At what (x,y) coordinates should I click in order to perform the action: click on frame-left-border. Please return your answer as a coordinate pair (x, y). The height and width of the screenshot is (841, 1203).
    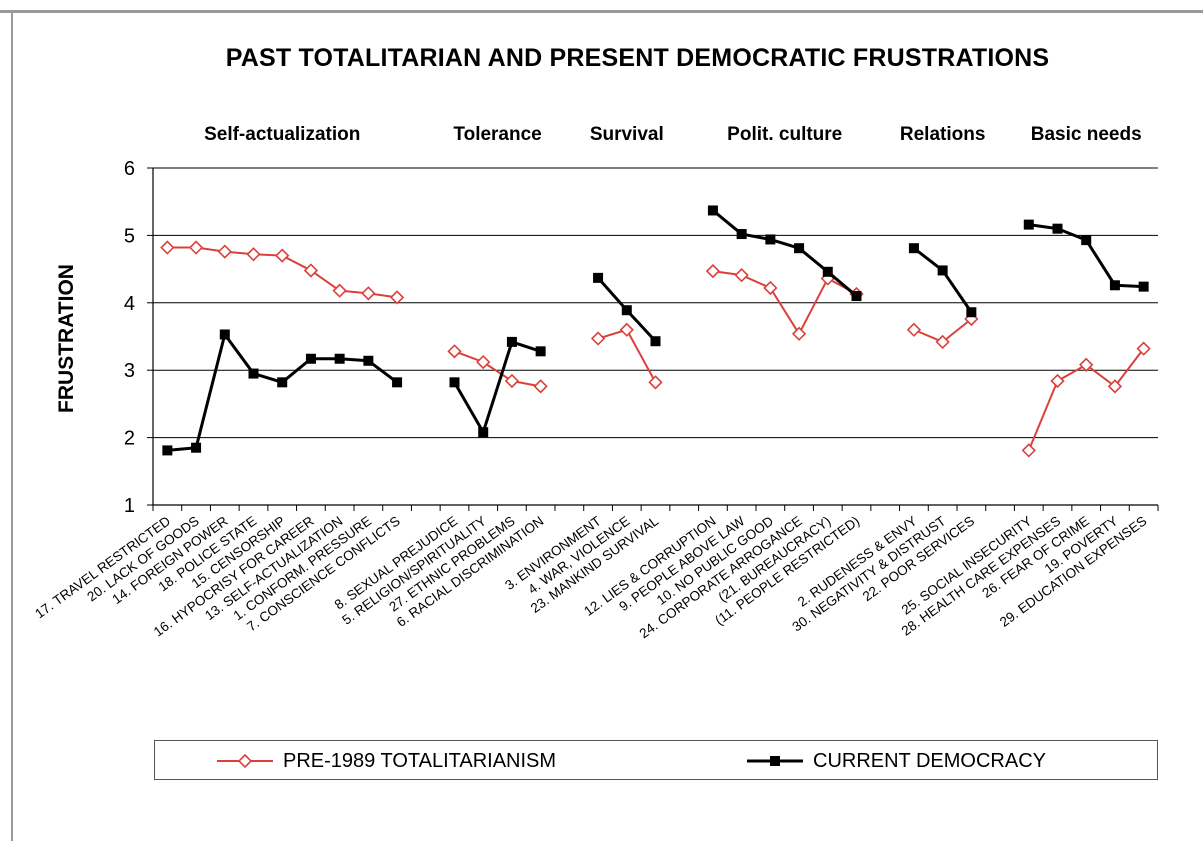
    Looking at the image, I should click on (12, 425).